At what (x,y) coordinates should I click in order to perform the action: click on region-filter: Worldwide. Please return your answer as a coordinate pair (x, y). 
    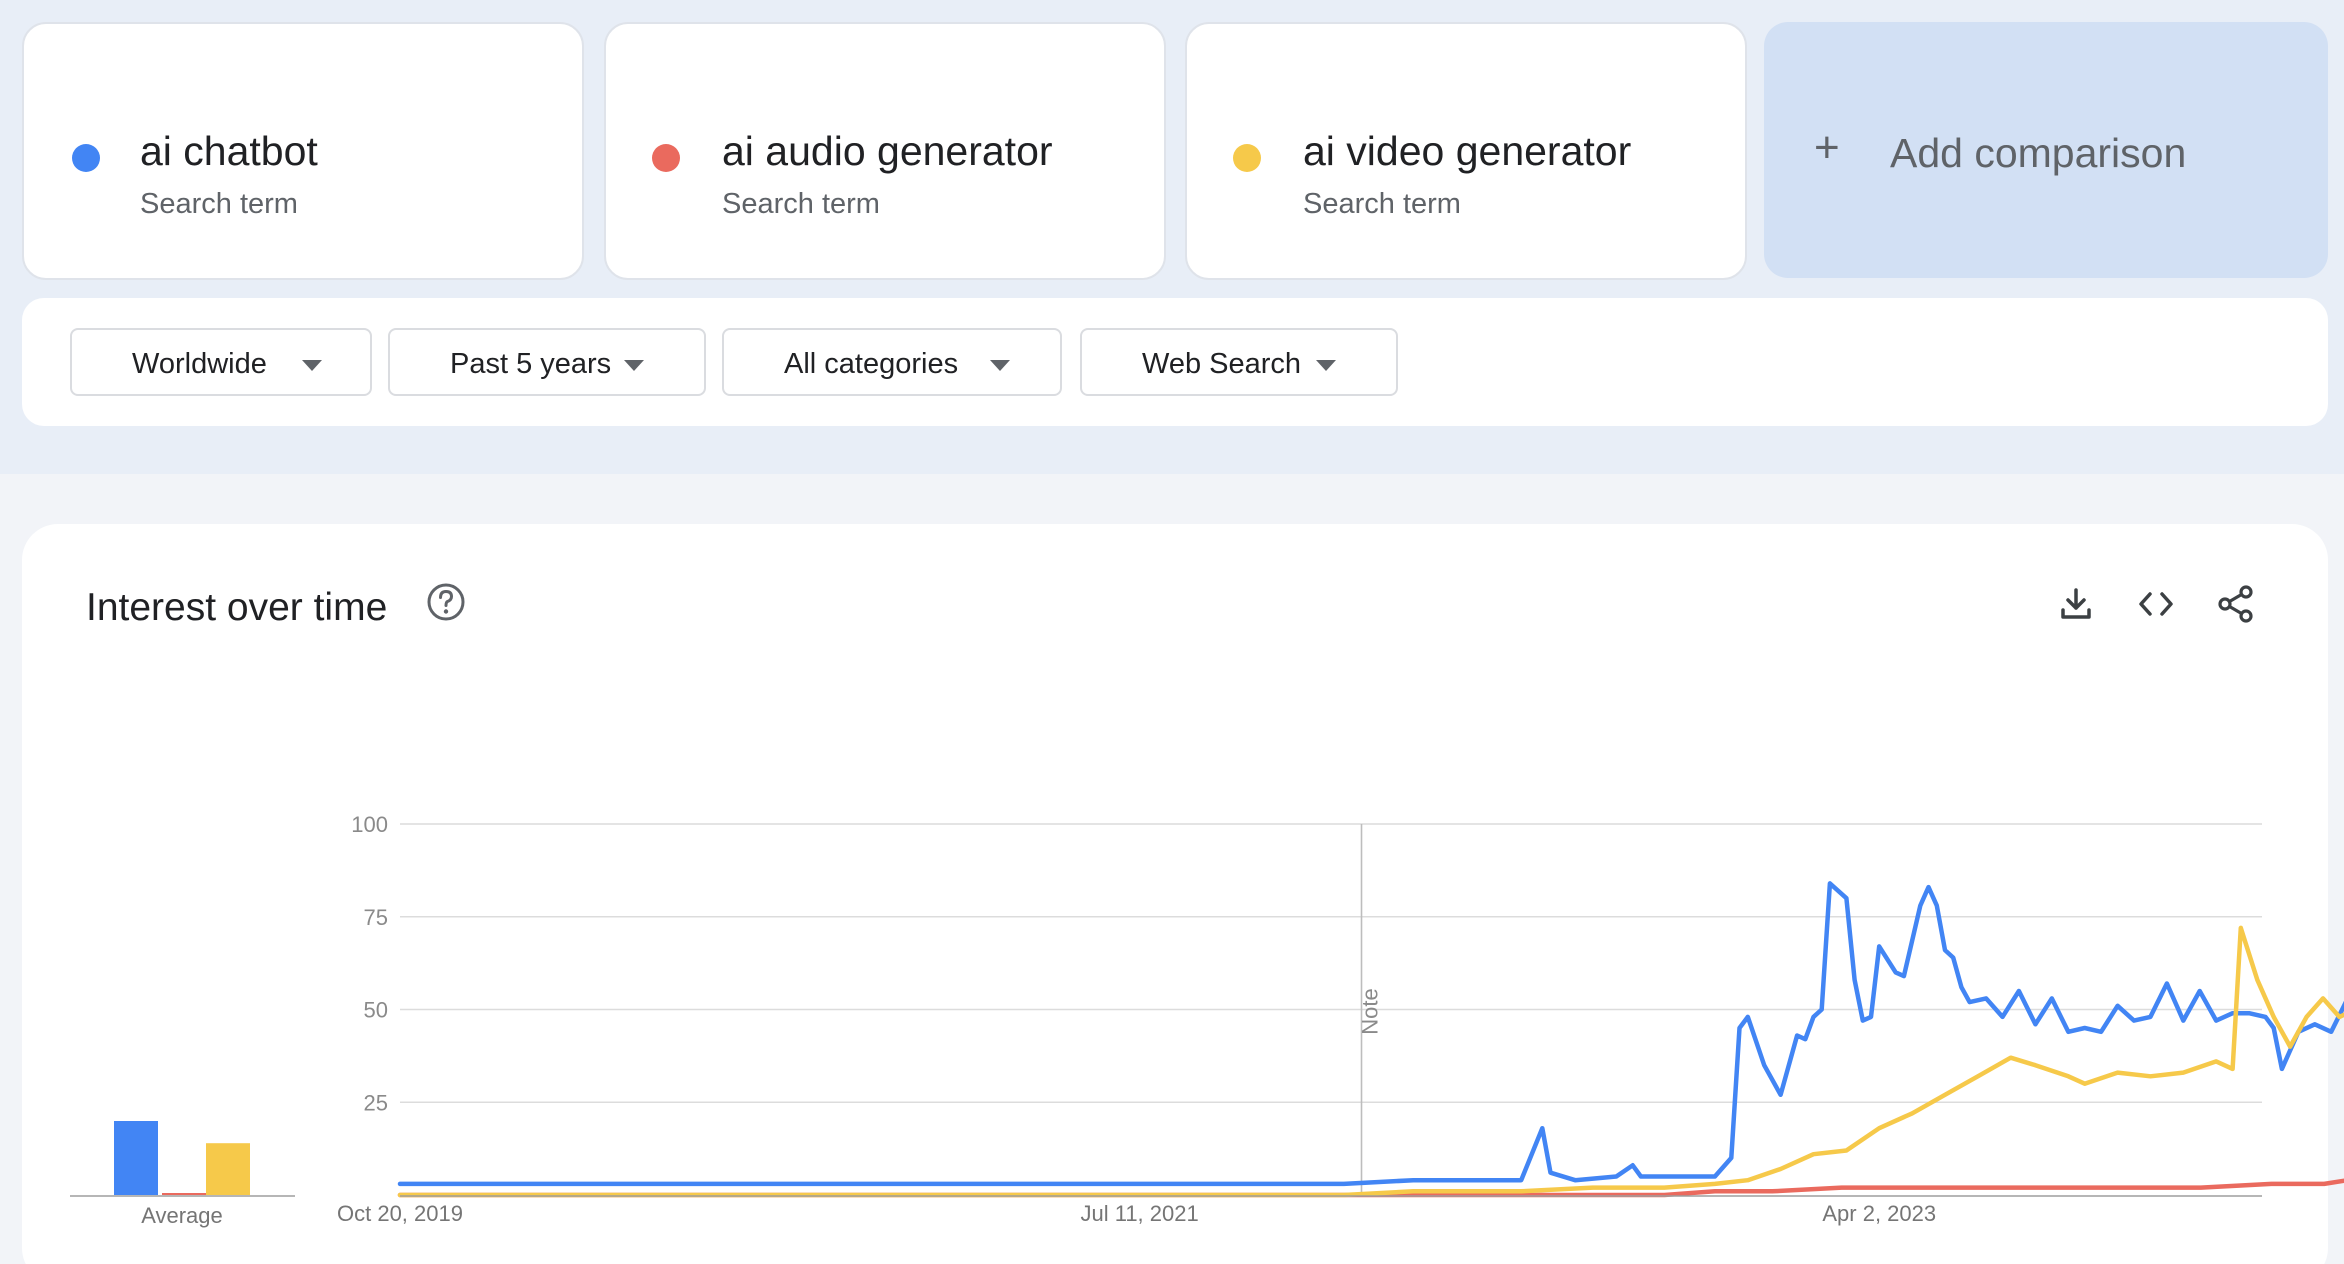
    Looking at the image, I should click on (221, 362).